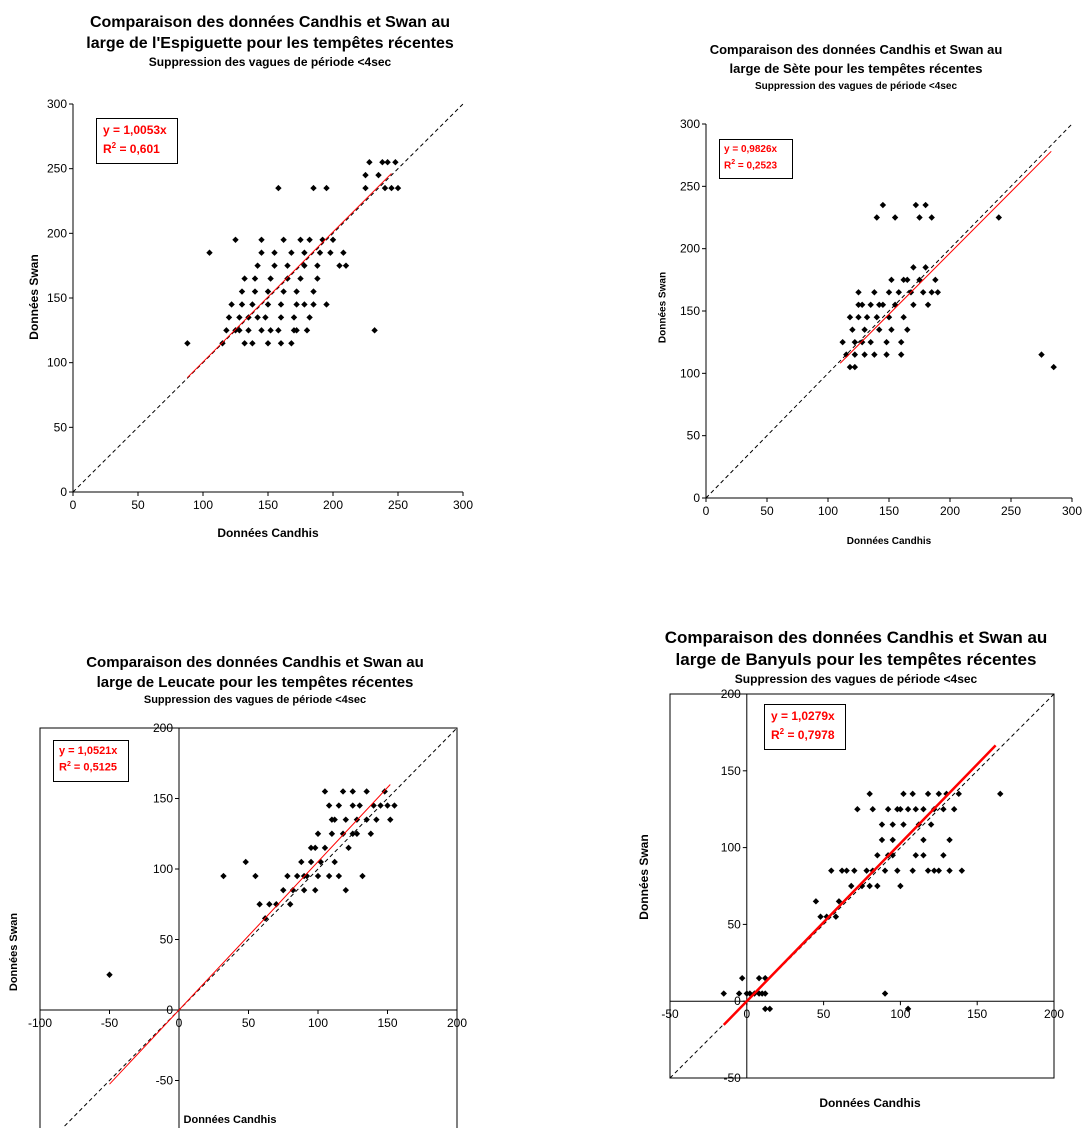  What do you see at coordinates (1054, 1014) in the screenshot?
I see `x-tick-label: 200` at bounding box center [1054, 1014].